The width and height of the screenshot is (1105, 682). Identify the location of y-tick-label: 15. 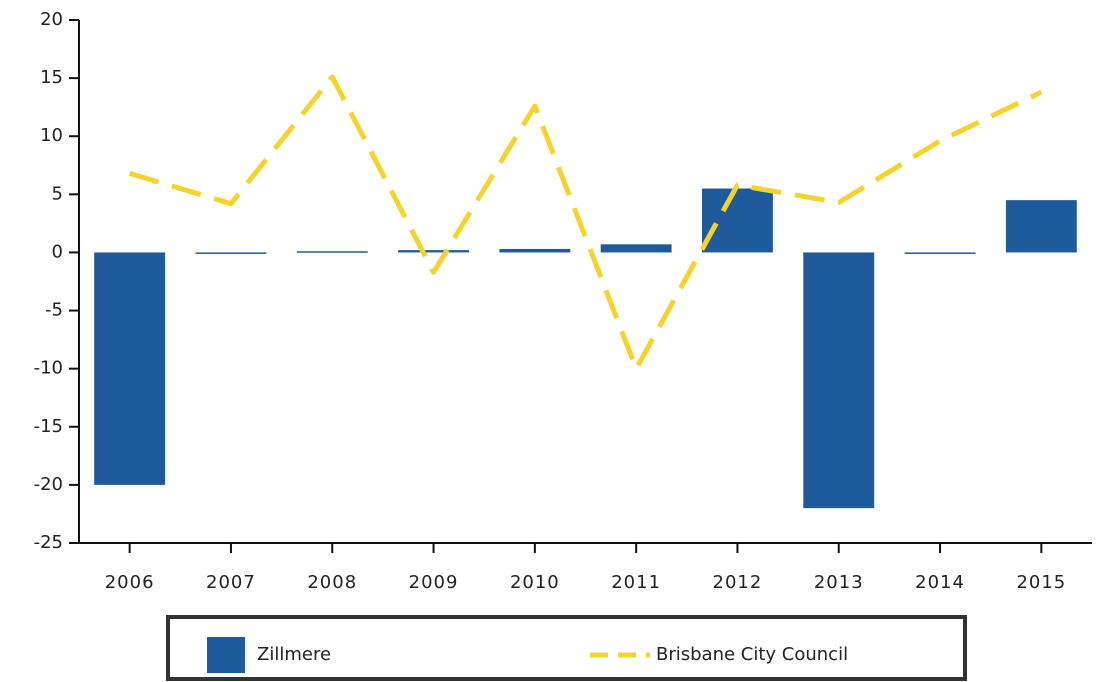
(51, 77).